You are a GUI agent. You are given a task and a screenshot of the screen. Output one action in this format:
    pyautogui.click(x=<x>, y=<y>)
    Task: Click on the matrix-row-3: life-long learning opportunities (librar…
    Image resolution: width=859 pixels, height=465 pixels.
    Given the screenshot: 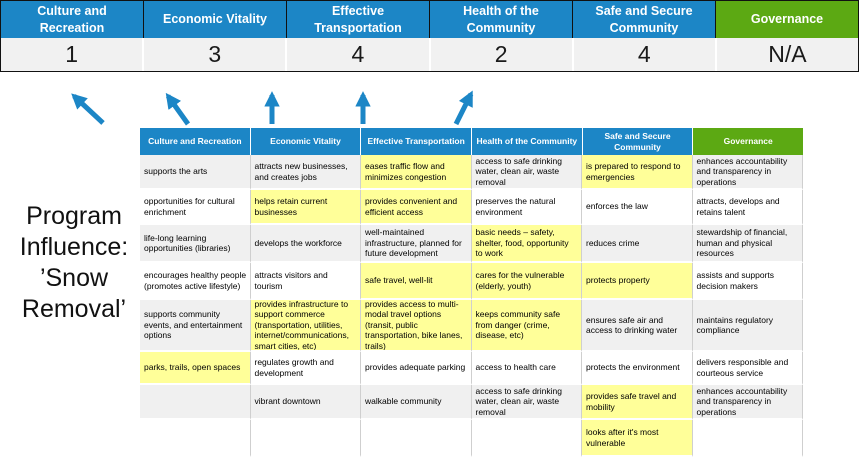 What is the action you would take?
    pyautogui.click(x=471, y=244)
    